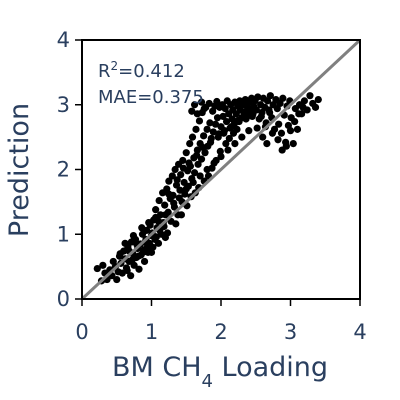  I want to click on mae-annotation: MAE=0.375, so click(151, 97).